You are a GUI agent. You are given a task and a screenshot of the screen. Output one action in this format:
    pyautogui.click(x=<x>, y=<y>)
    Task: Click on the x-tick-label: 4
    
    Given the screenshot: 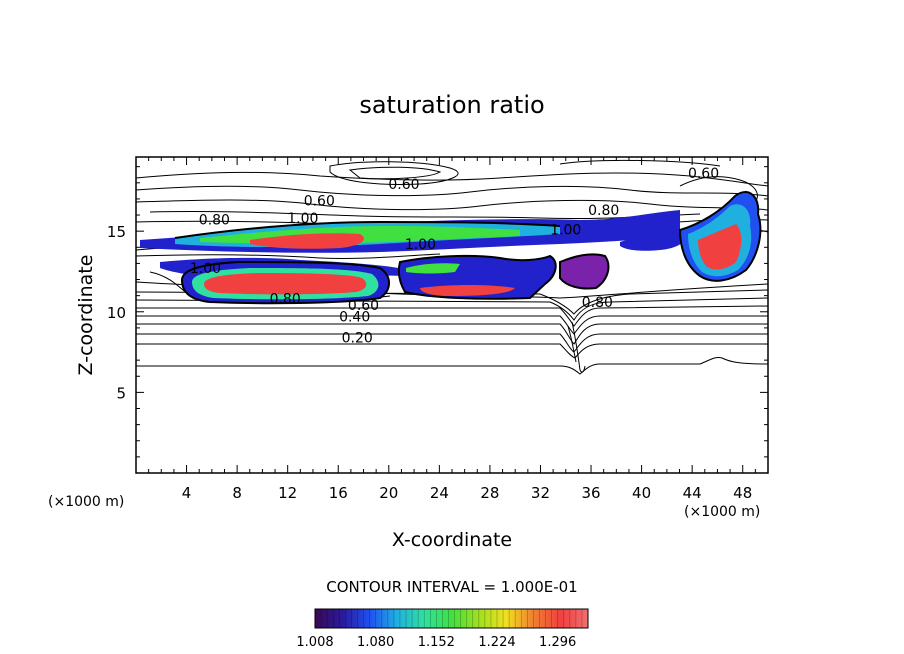 What is the action you would take?
    pyautogui.click(x=187, y=493)
    